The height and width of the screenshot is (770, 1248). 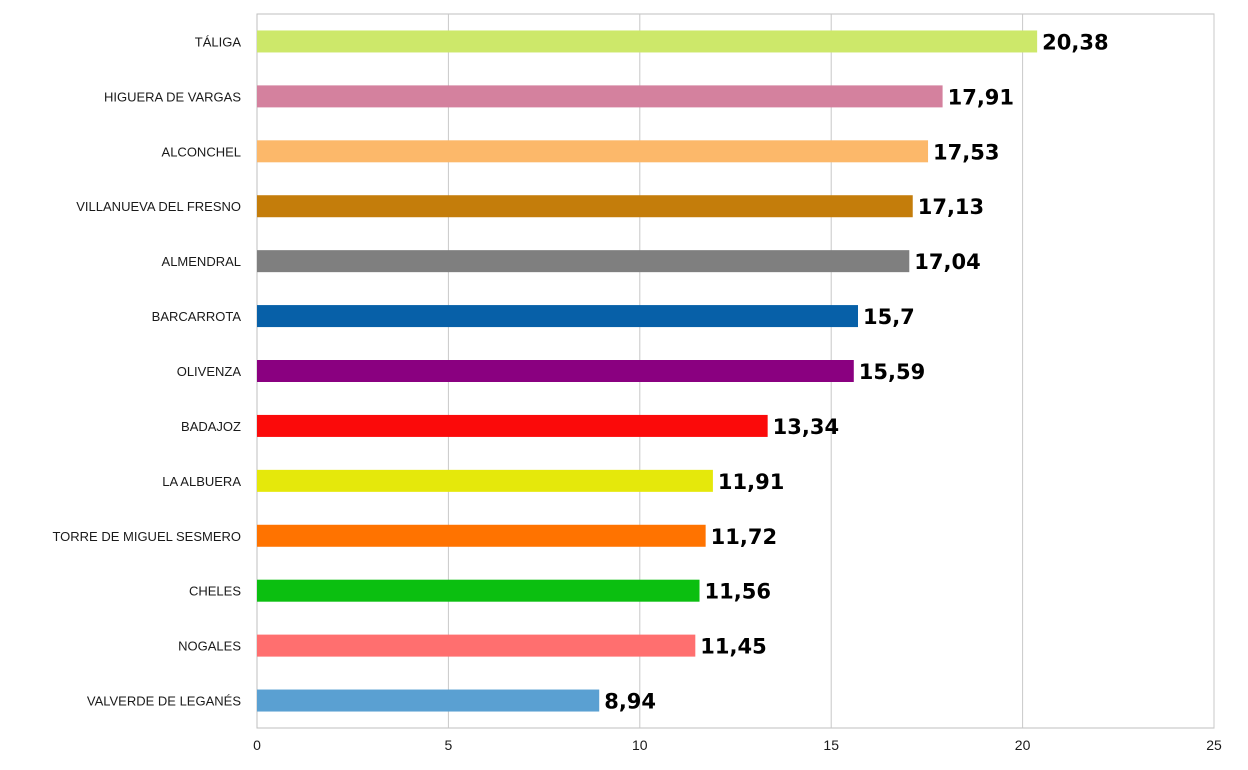 I want to click on data-label: 17,13, so click(x=951, y=207).